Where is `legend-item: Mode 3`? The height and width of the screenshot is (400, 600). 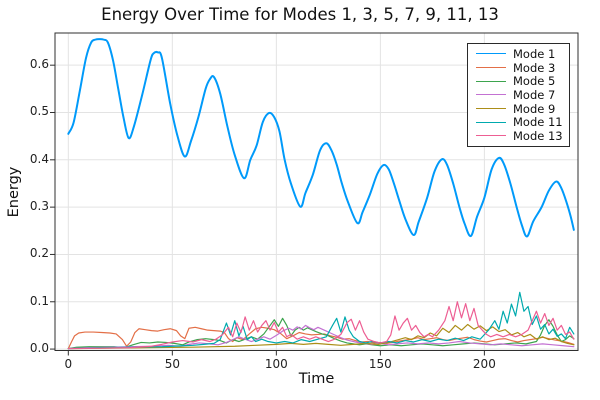 legend-item: Mode 3 is located at coordinates (518, 68).